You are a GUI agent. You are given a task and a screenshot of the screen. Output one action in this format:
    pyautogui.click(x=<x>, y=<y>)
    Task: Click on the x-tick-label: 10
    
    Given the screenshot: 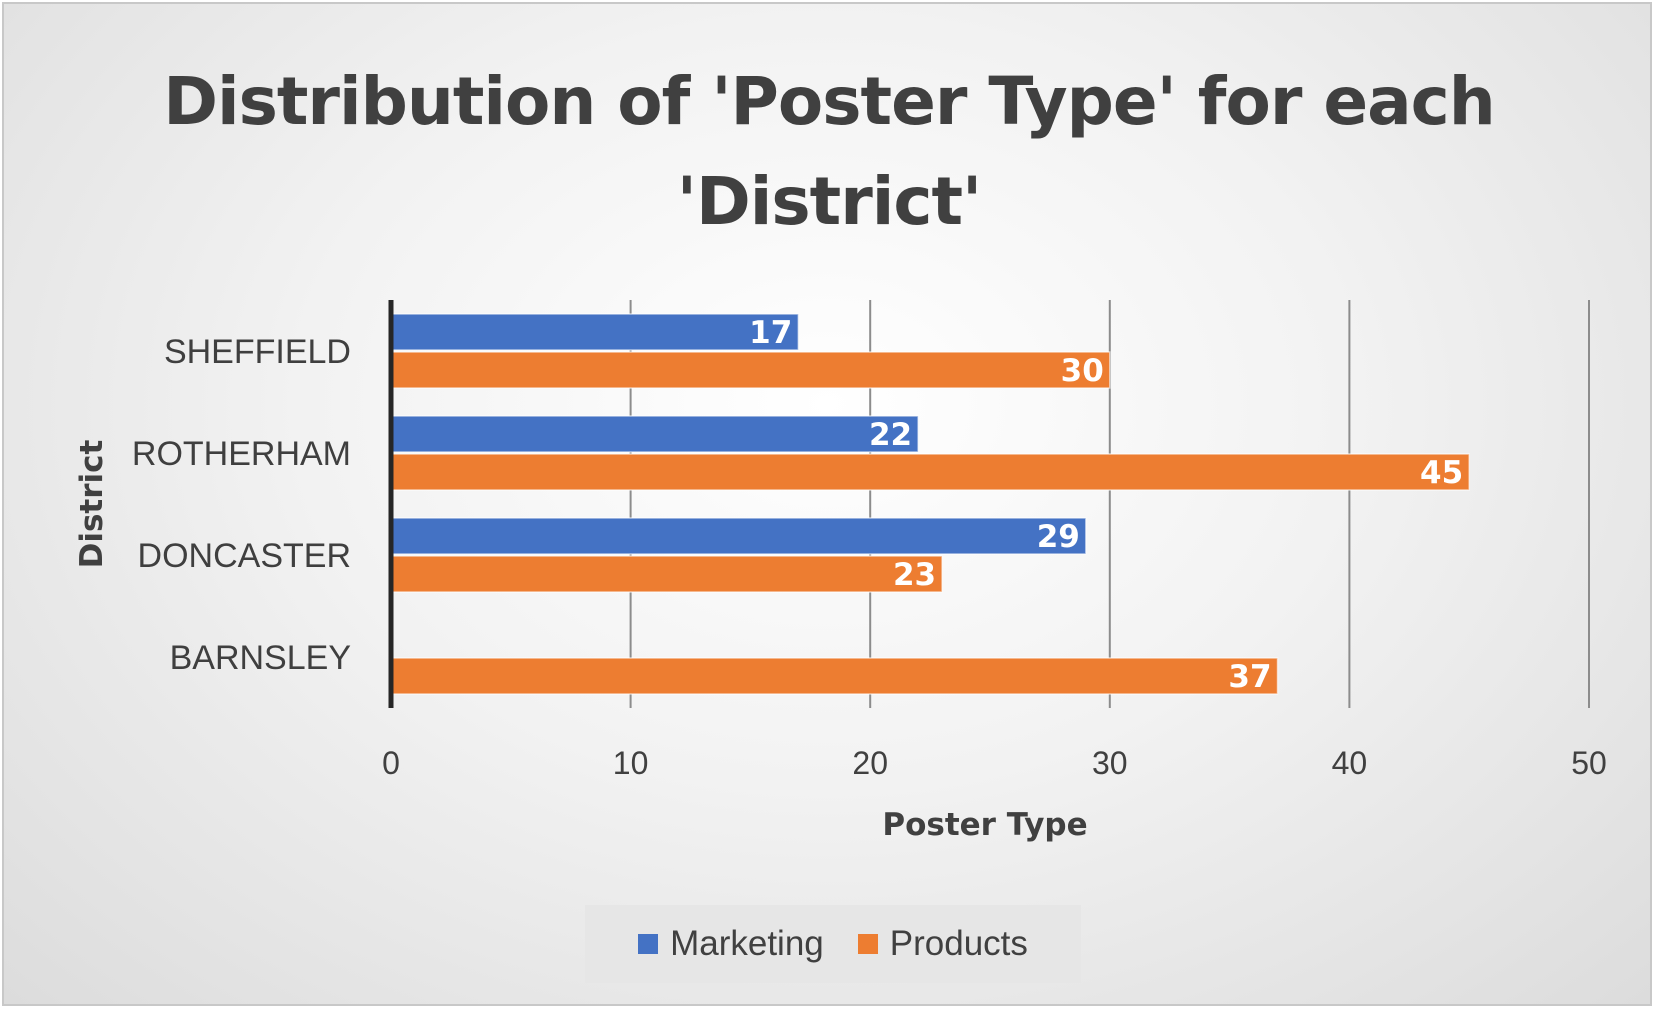 What is the action you would take?
    pyautogui.click(x=631, y=763)
    